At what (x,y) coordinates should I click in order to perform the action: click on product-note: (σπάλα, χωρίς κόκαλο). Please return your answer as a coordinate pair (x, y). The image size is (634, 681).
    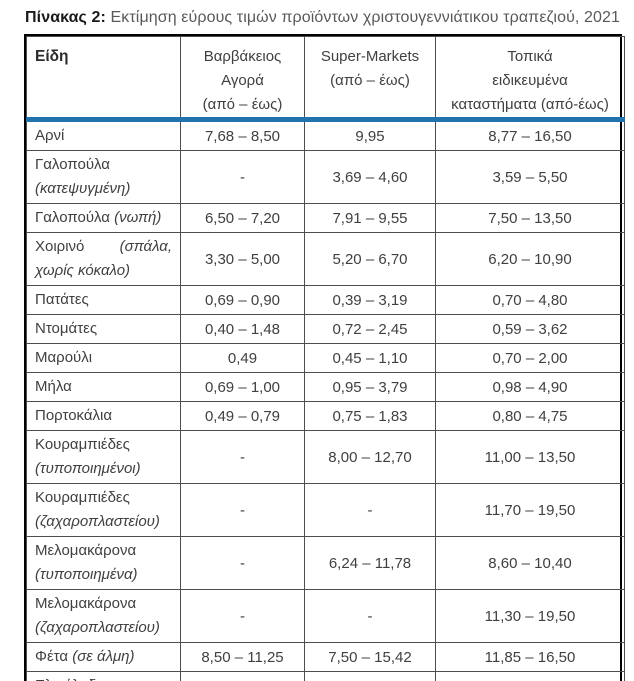
    Looking at the image, I should click on (103, 258).